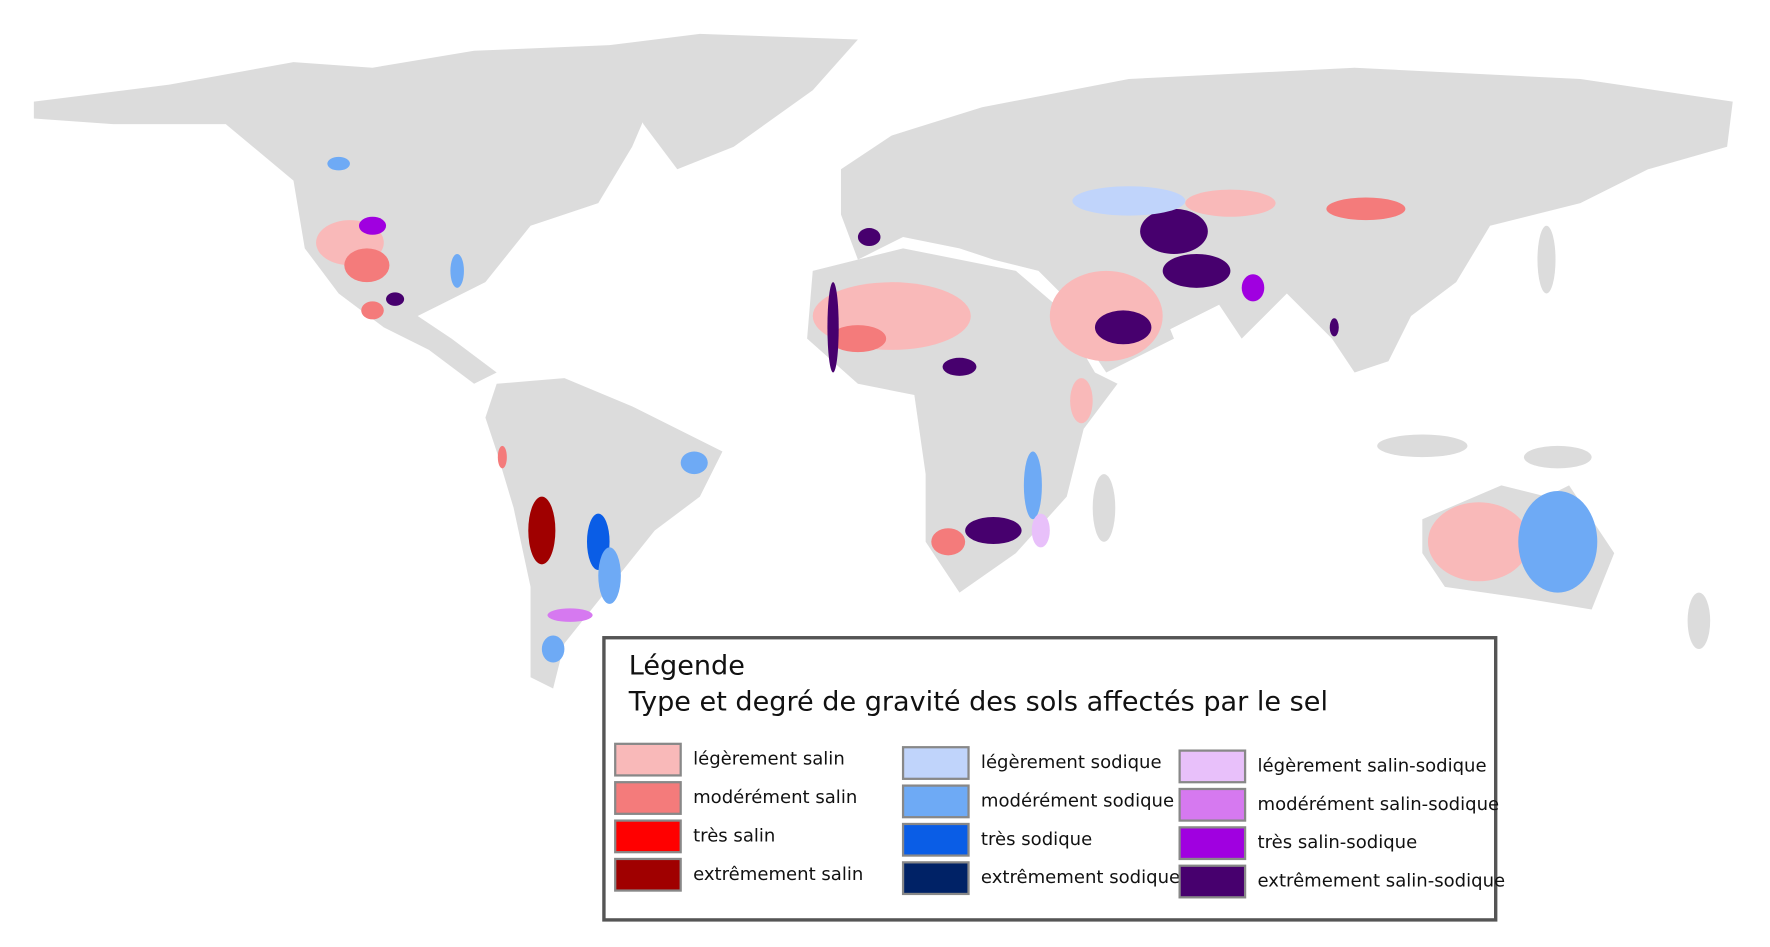 The image size is (1770, 947). What do you see at coordinates (1372, 765) in the screenshot?
I see `legend-label: légèrement salin-sodique` at bounding box center [1372, 765].